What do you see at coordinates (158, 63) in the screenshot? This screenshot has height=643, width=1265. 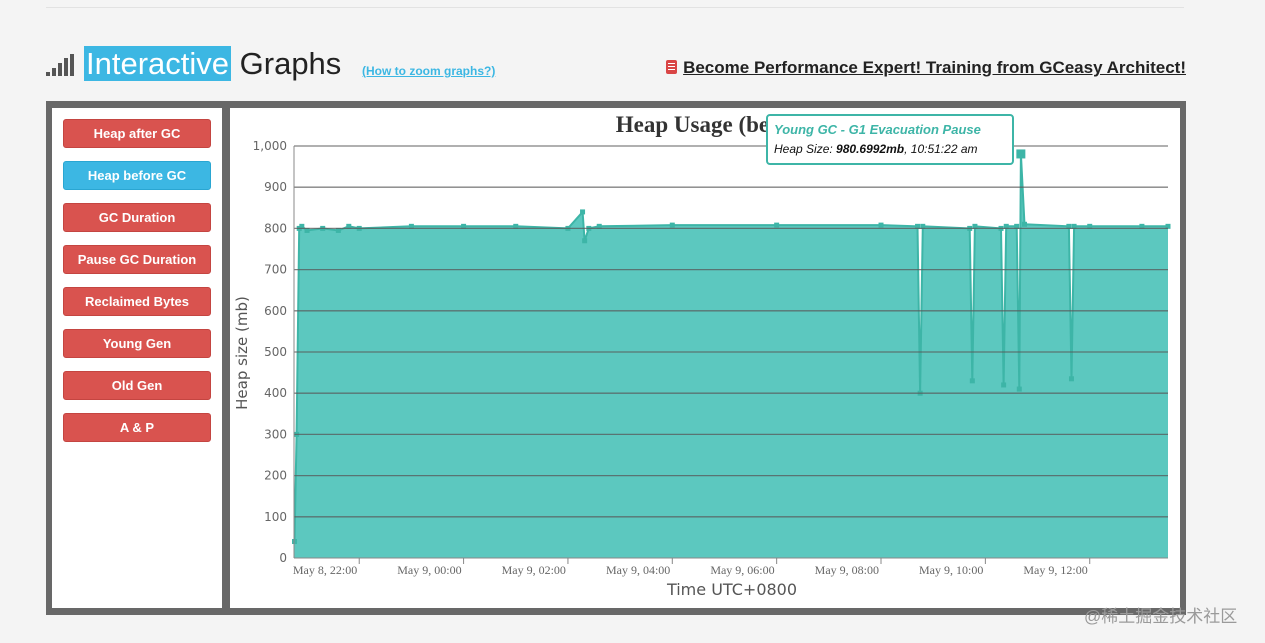 I see `title-highlight: Interactive` at bounding box center [158, 63].